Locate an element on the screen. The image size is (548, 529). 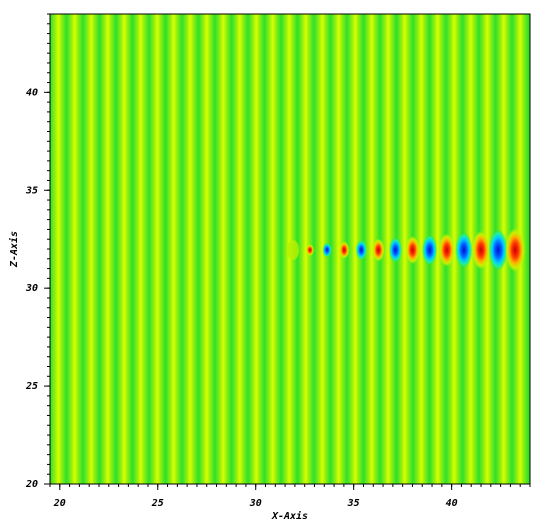
x-axis-label: X-Axis is located at coordinates (289, 516).